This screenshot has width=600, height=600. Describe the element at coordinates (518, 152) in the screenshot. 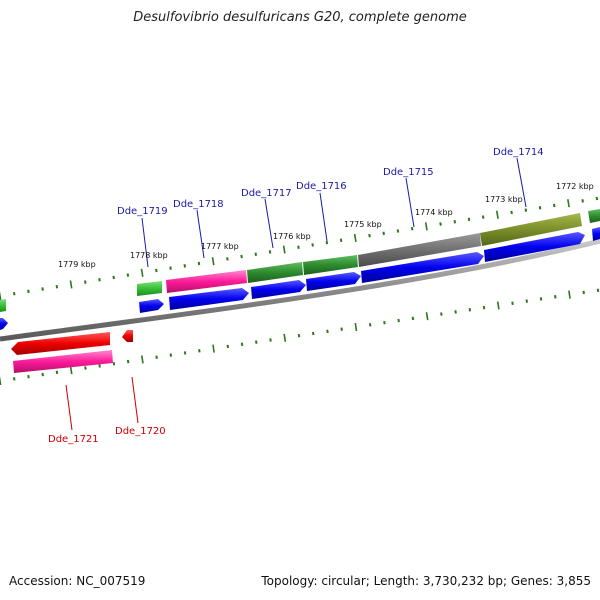

I see `gene-label: Dde_1714` at that location.